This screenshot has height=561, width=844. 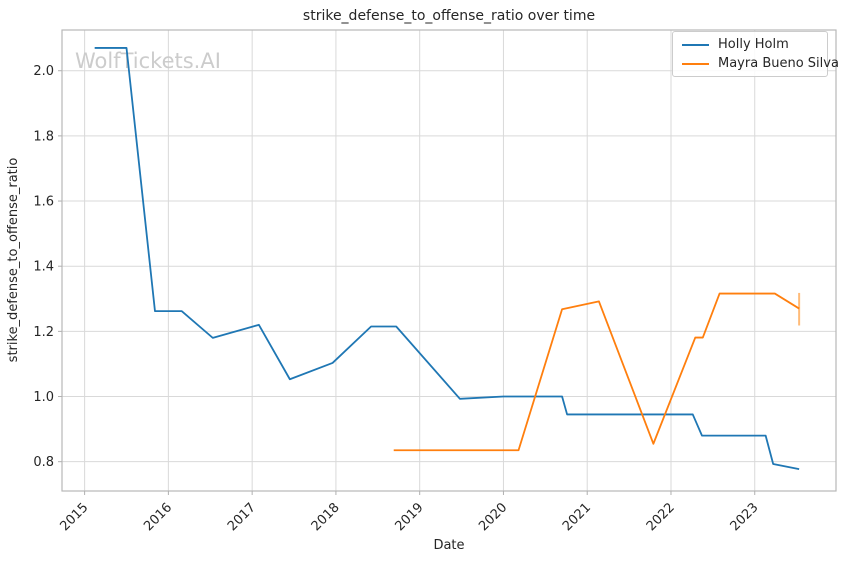 What do you see at coordinates (753, 44) in the screenshot?
I see `legend-label-holly-holm: Holly Holm` at bounding box center [753, 44].